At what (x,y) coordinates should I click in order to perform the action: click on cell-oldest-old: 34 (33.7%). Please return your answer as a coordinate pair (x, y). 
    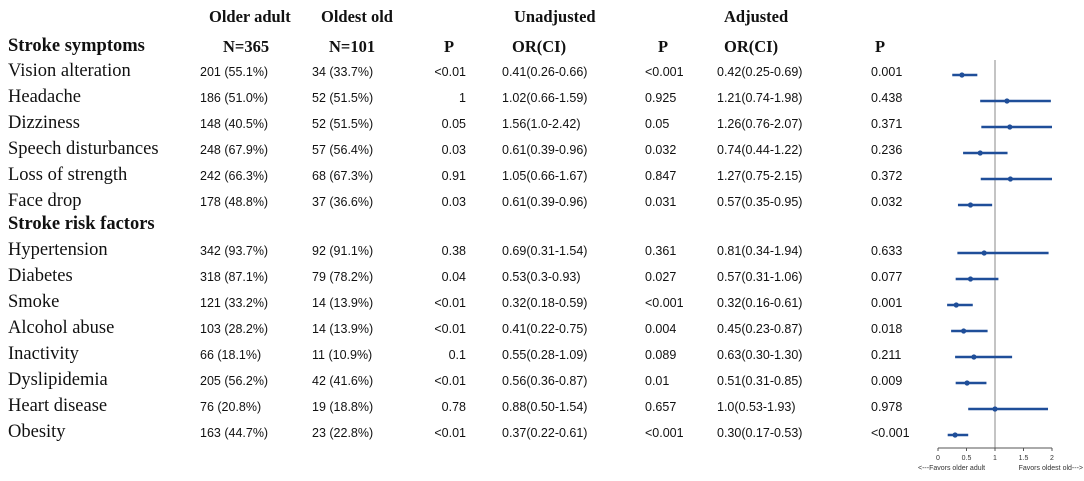
    Looking at the image, I should click on (343, 72).